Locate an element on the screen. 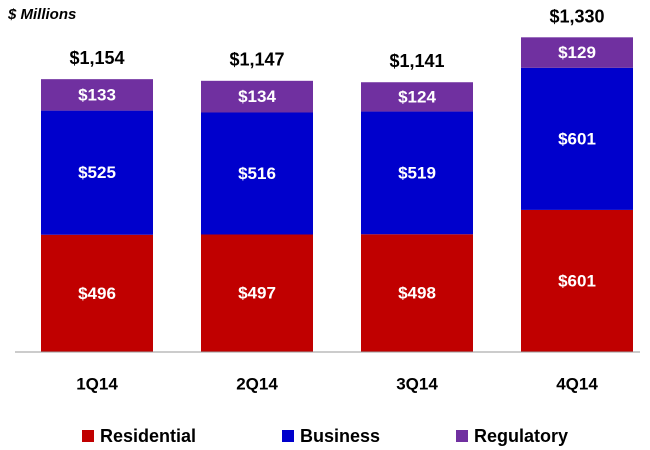  value-label: $525 is located at coordinates (97, 172).